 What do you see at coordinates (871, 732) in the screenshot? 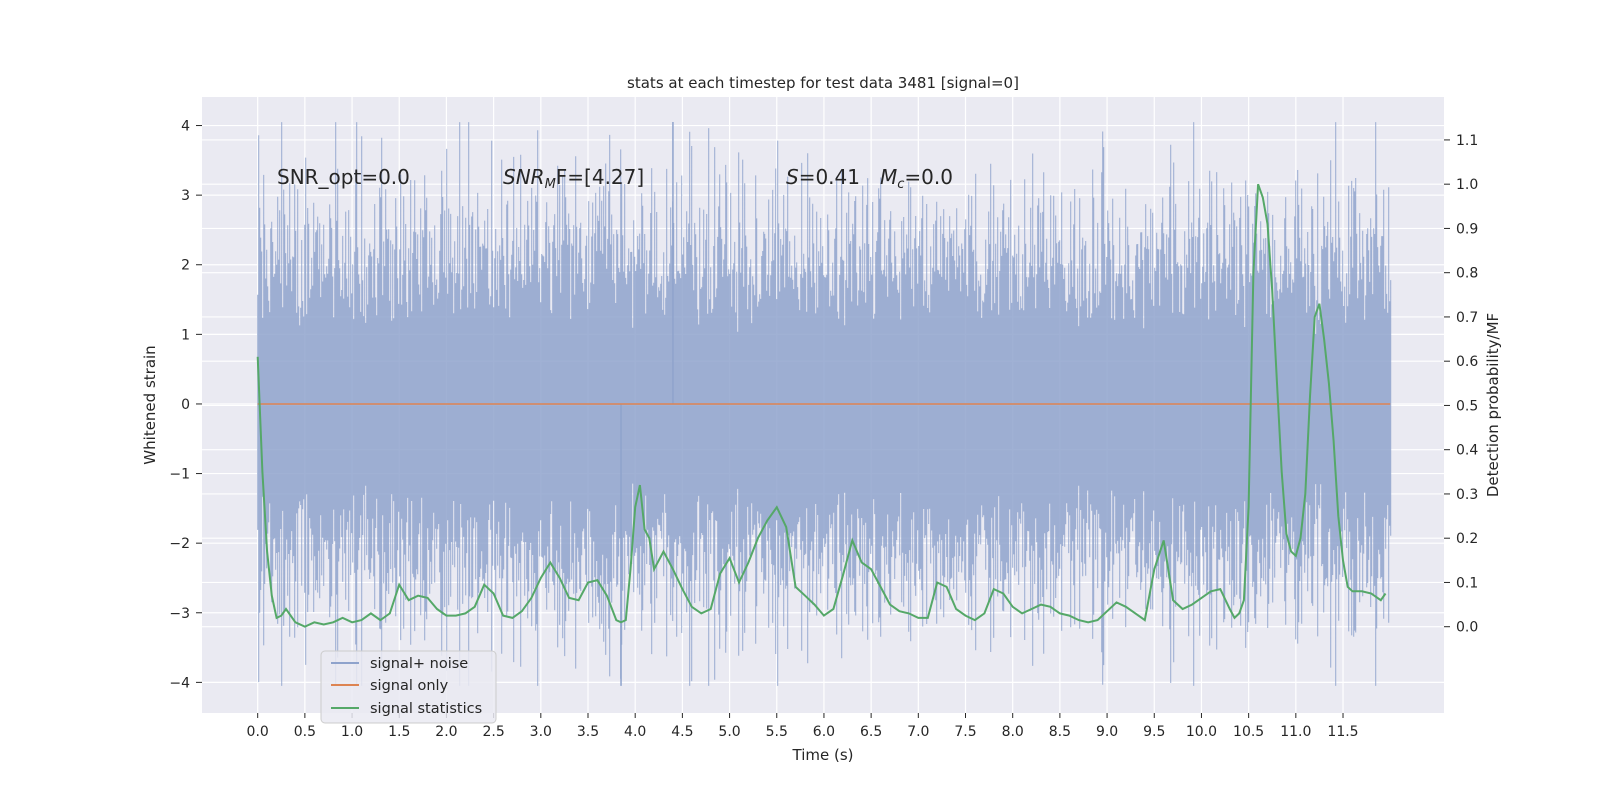
I see `x-tick-label: 6.5` at bounding box center [871, 732].